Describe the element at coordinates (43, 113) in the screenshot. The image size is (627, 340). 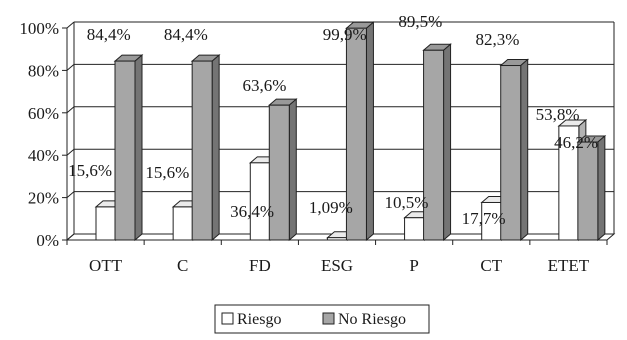
I see `y-tick-label: 60%` at that location.